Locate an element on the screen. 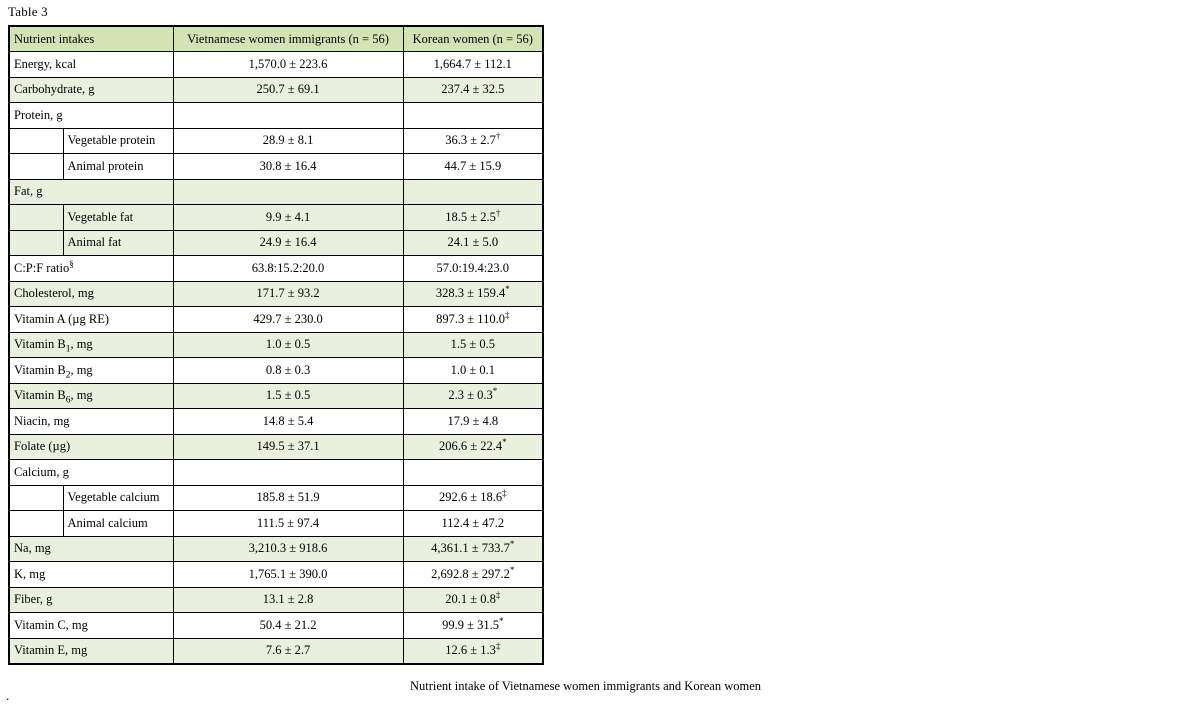 The image size is (1200, 706). cell-korean-value: 1.5 ± 0.5 is located at coordinates (473, 344).